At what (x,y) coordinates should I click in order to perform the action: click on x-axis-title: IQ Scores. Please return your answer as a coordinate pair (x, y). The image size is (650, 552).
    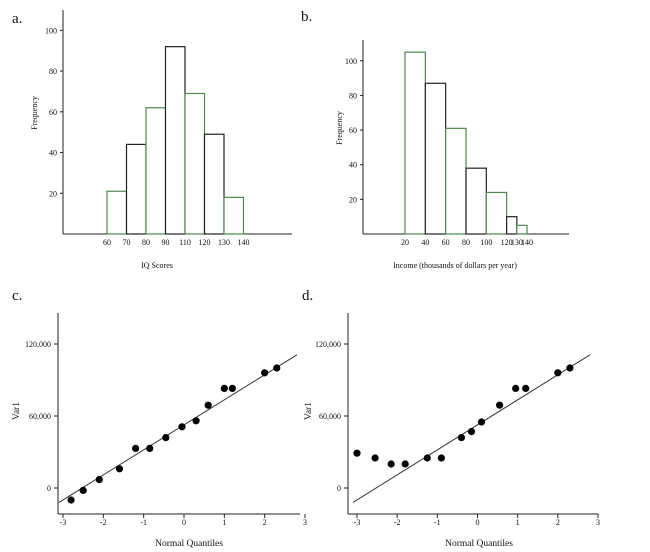
    Looking at the image, I should click on (157, 265).